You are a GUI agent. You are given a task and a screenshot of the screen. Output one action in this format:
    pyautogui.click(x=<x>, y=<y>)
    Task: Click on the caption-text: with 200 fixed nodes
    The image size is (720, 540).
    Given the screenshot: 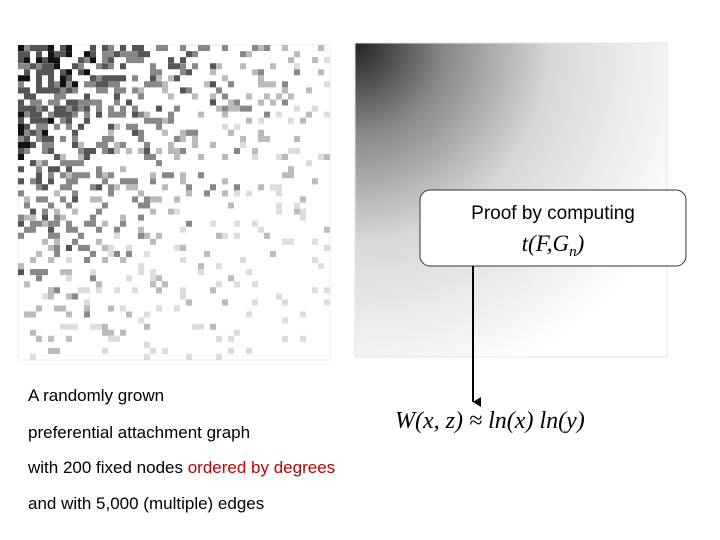 What is the action you would take?
    pyautogui.click(x=107, y=467)
    